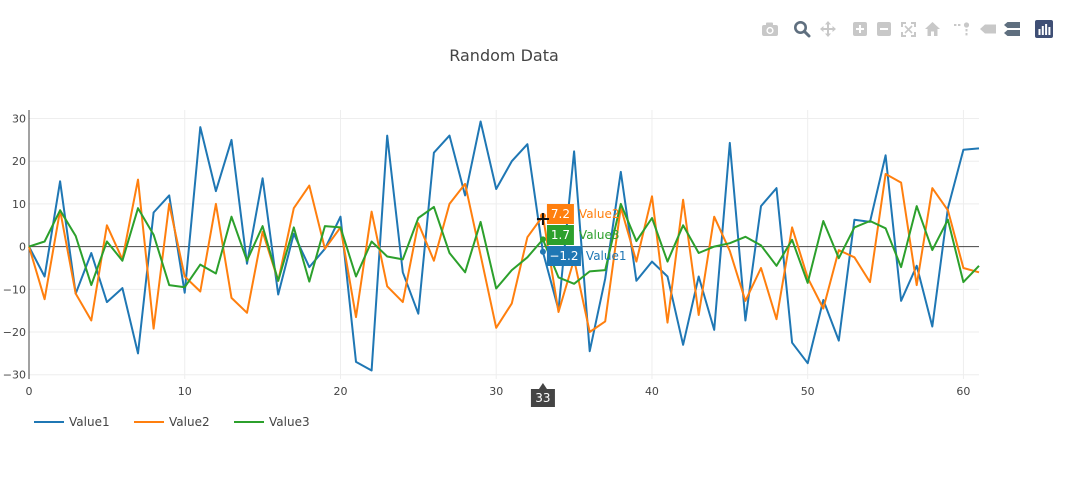  What do you see at coordinates (908, 29) in the screenshot?
I see `autoscale-icon` at bounding box center [908, 29].